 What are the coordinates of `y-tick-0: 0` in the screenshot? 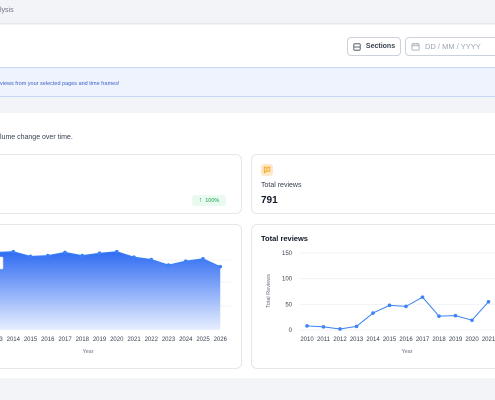 It's located at (291, 331).